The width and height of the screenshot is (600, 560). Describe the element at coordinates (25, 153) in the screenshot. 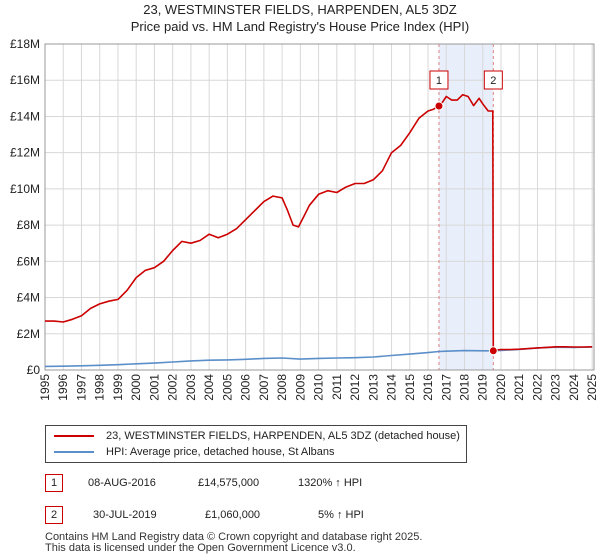

I see `y-tick-label: £12M` at that location.